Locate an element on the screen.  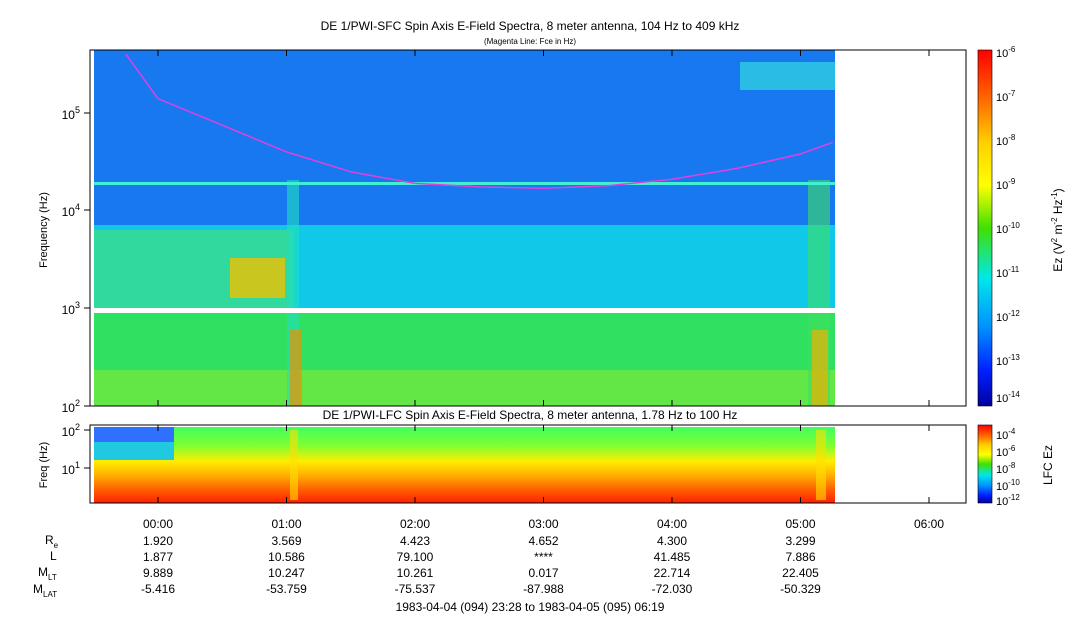
lfc-cb-tick: 10⁻⁶ is located at coordinates (1006, 451).